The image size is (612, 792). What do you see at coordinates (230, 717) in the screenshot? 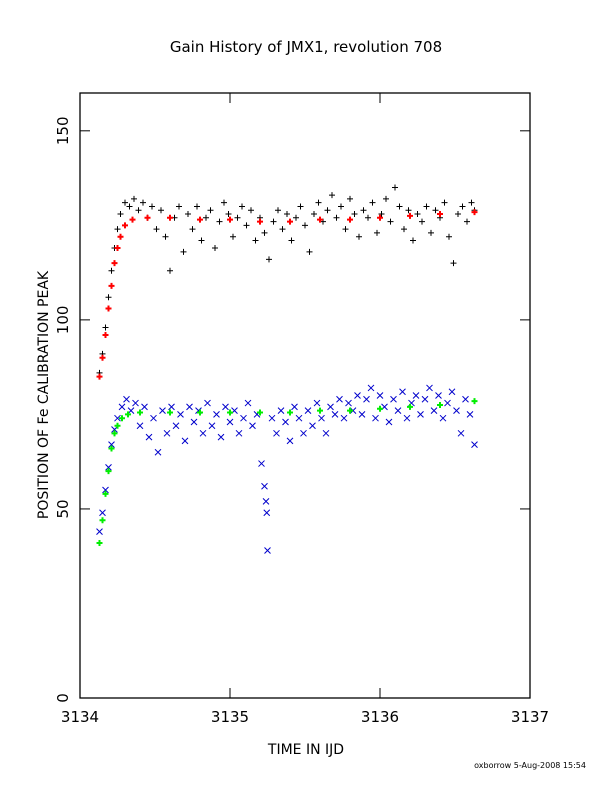
I see `x-tick-label: 3135` at bounding box center [230, 717].